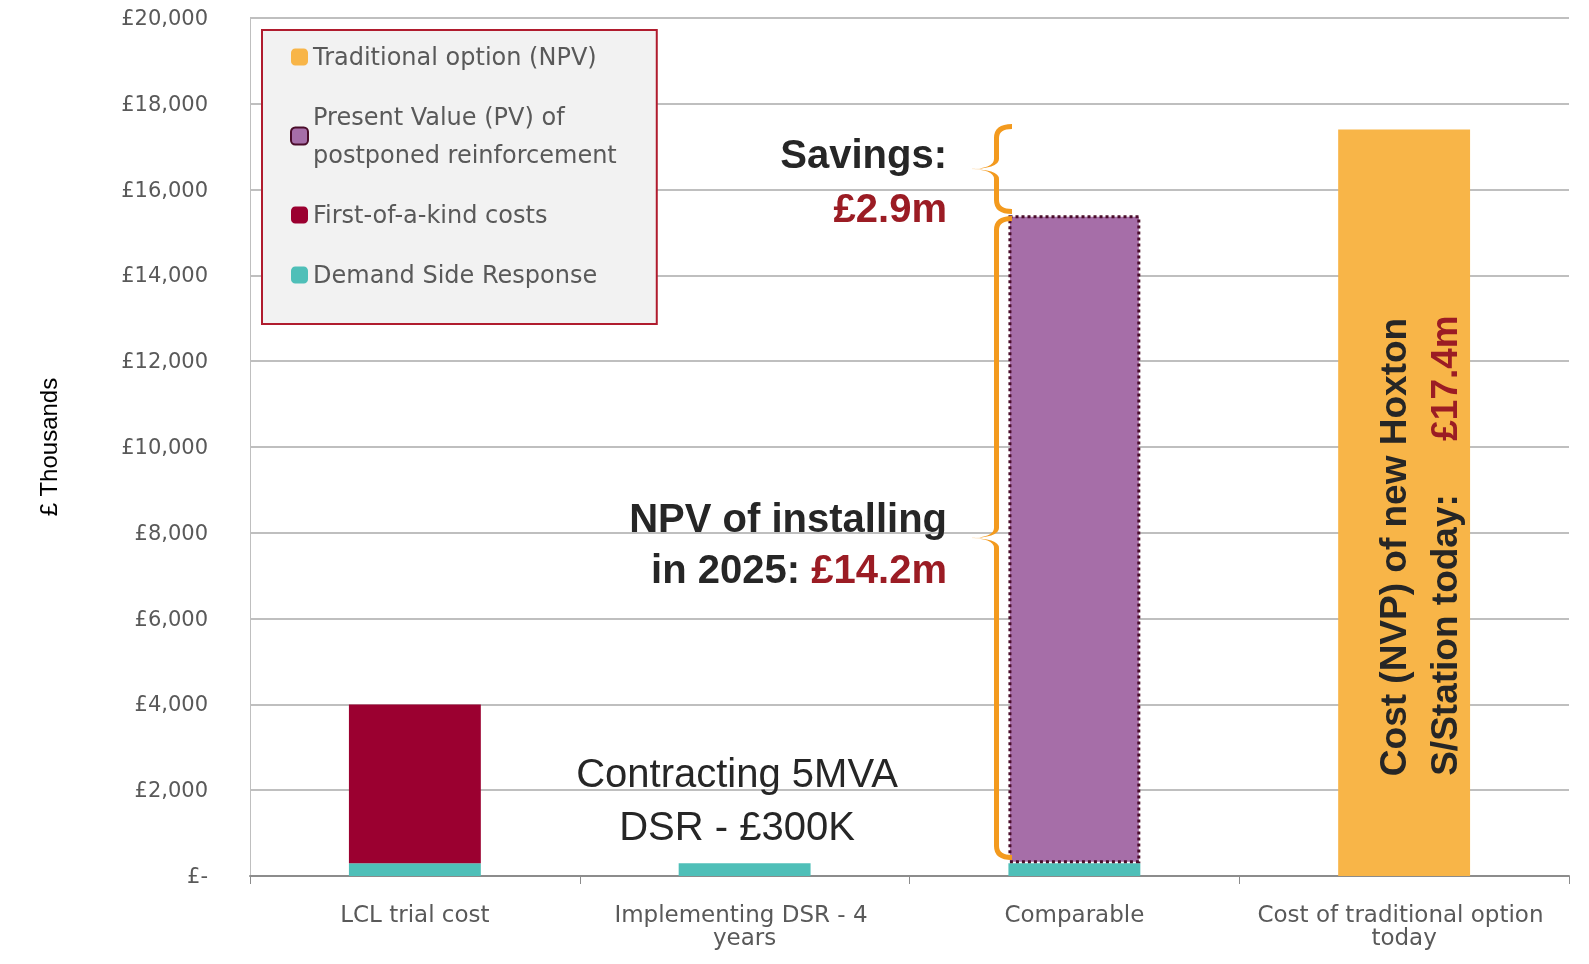  Describe the element at coordinates (164, 447) in the screenshot. I see `y-tick-label: £10,000` at that location.